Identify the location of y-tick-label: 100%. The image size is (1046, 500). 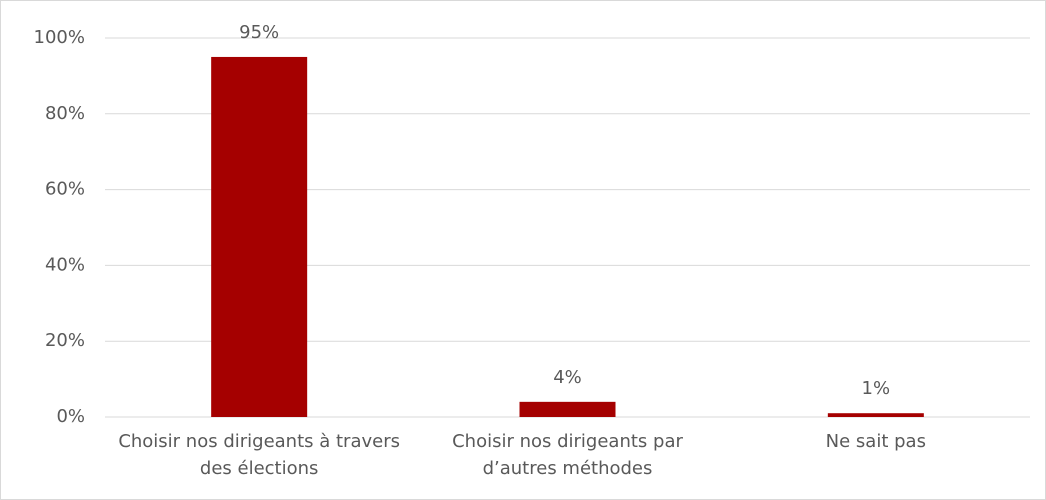
(59, 37).